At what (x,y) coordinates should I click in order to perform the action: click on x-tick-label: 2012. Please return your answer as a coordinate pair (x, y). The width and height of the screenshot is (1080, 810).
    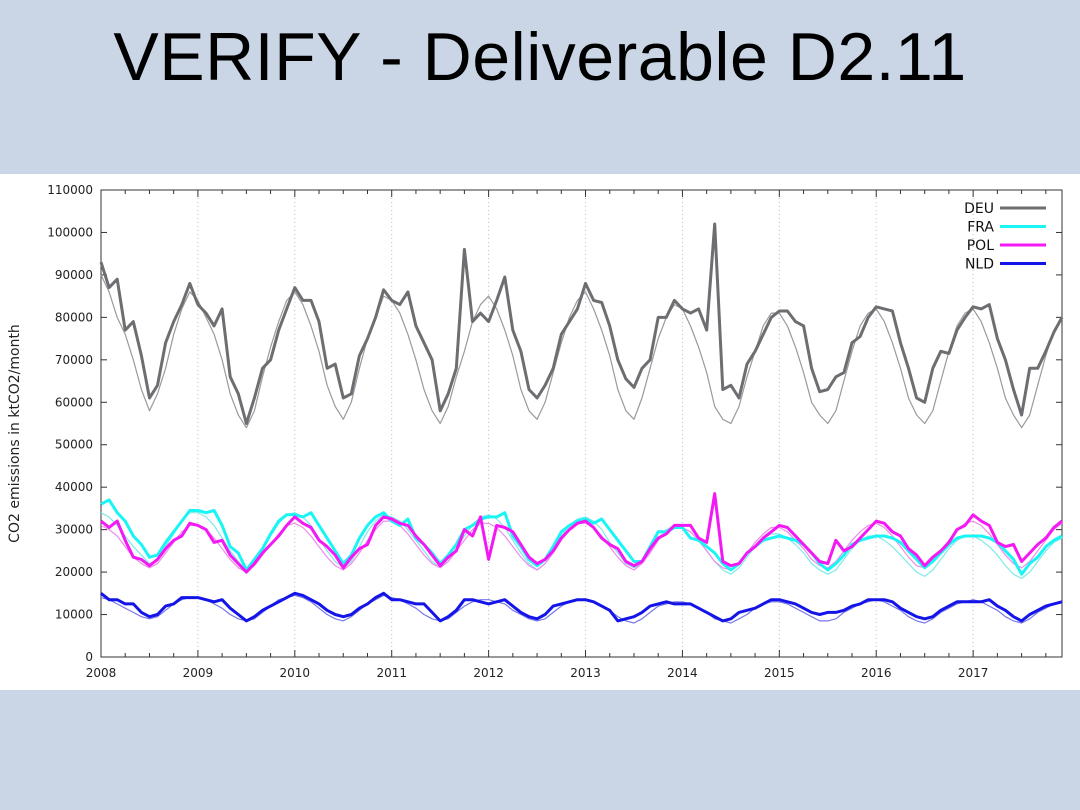
    Looking at the image, I should click on (488, 673).